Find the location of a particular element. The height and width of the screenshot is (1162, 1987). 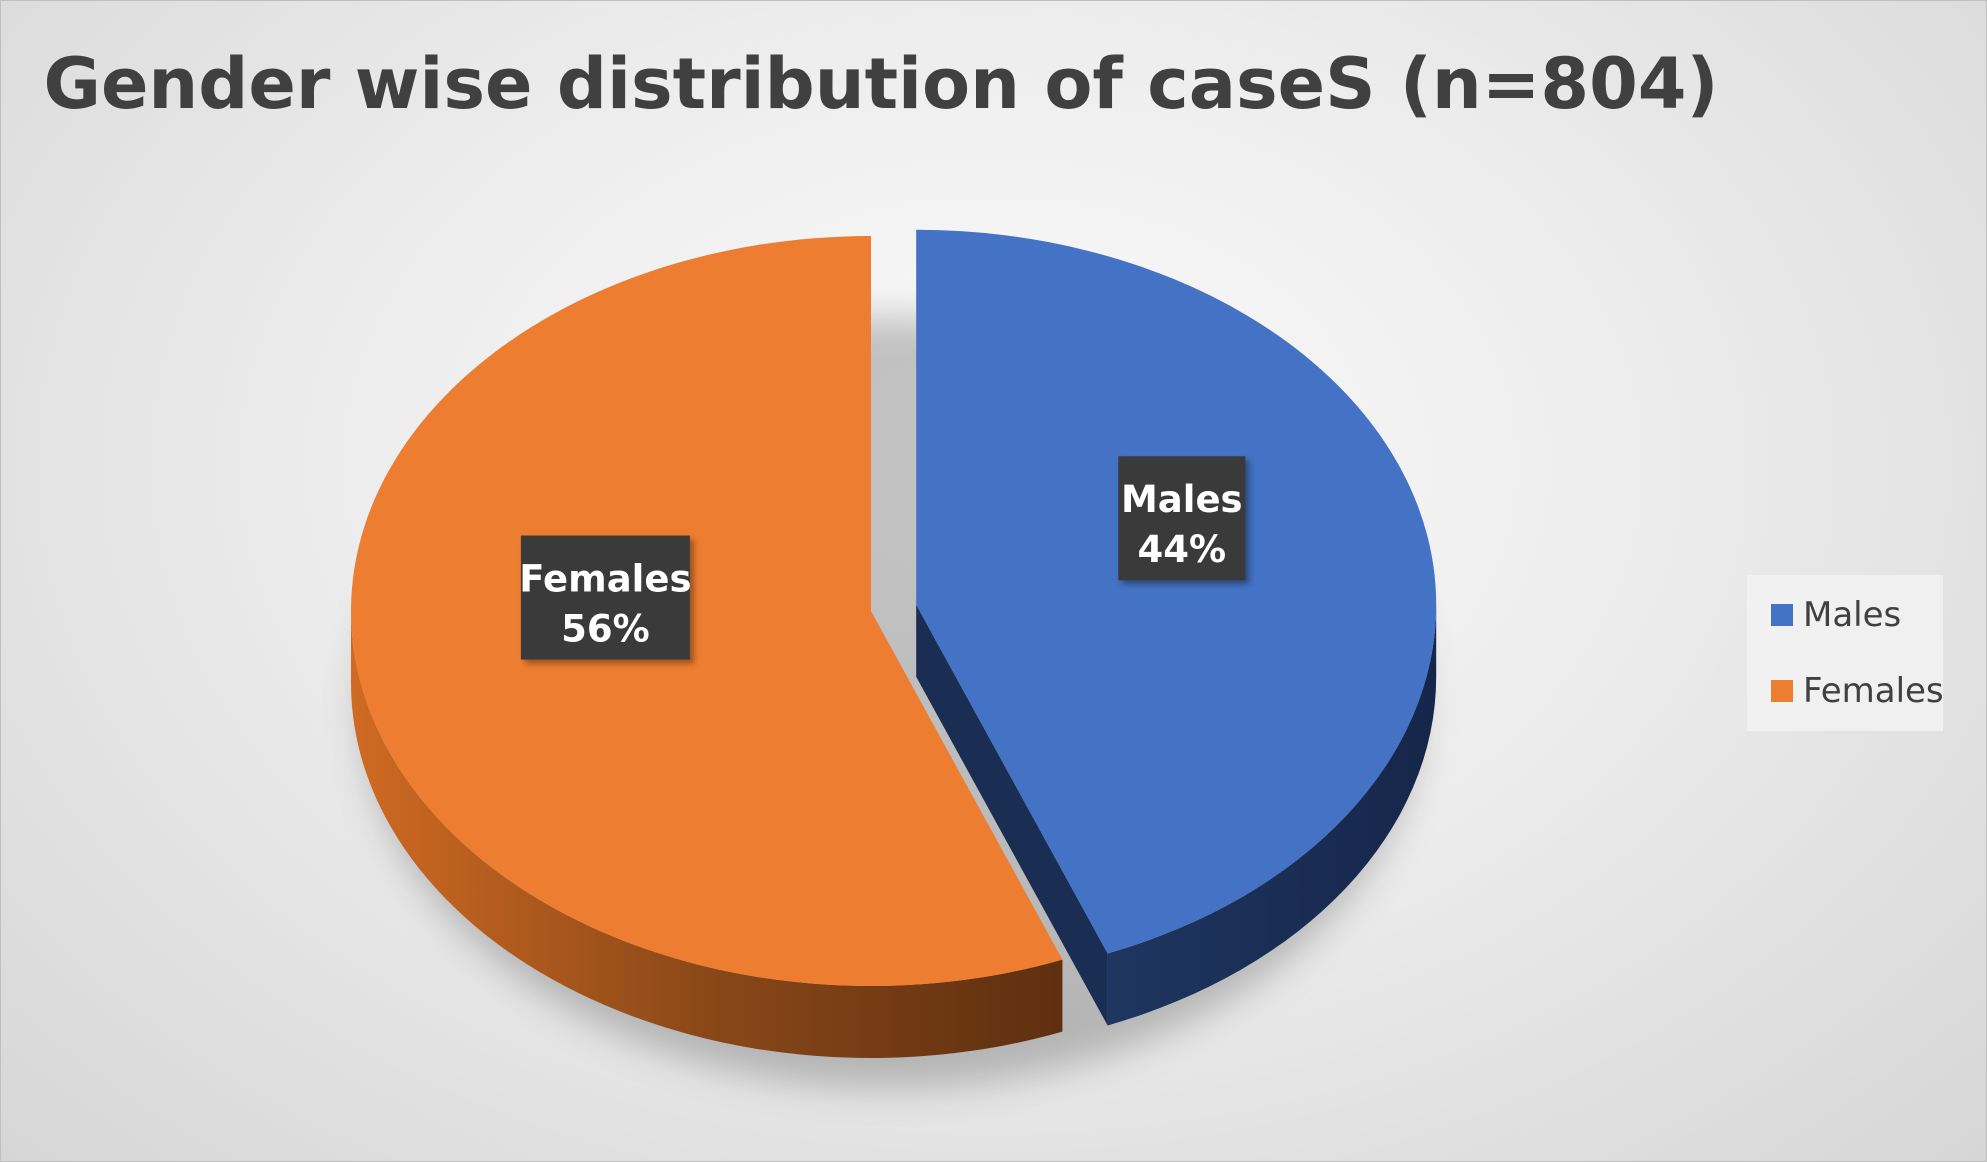

data-label-value-males: 44% is located at coordinates (1182, 549).